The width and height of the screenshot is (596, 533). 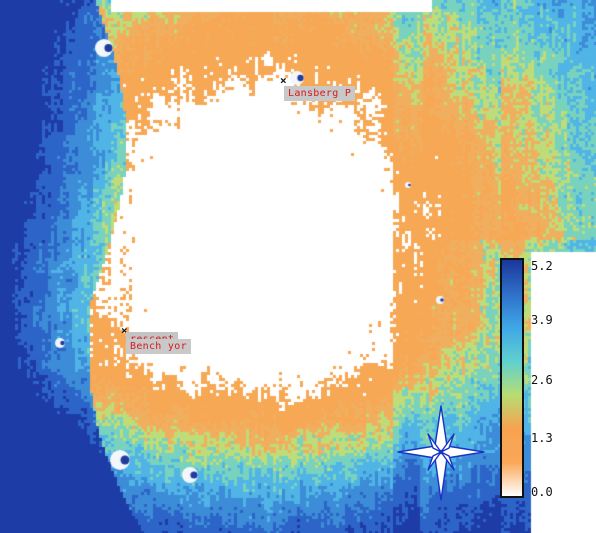 I want to click on feature-label-lansberg-p: Lansberg P, so click(x=320, y=93).